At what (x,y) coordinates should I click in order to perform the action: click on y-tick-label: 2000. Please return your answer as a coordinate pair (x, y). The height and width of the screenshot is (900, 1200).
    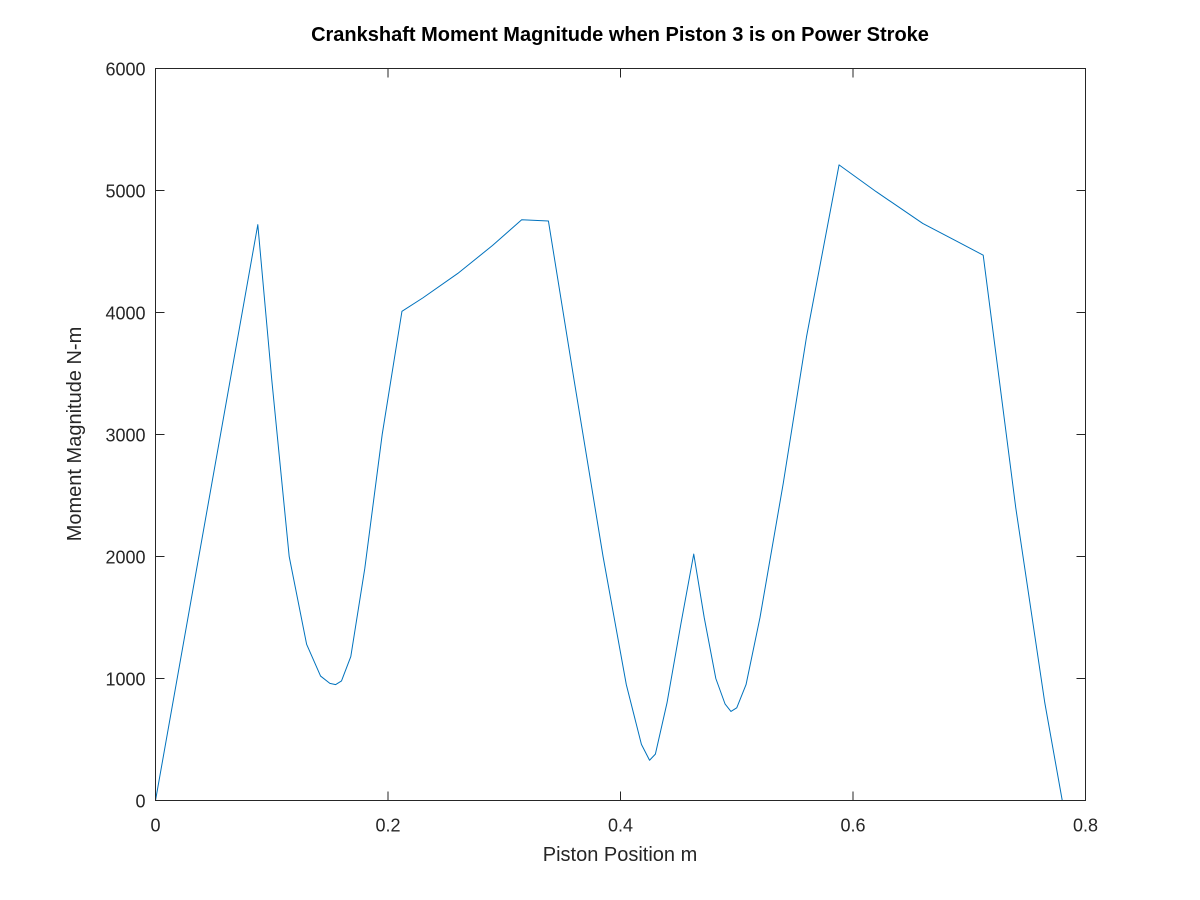
    Looking at the image, I should click on (125, 558).